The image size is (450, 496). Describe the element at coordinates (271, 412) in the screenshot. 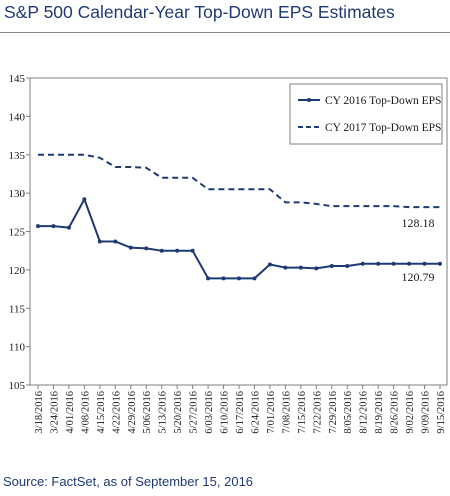

I see `x-tick-label: 7/01/2016` at that location.